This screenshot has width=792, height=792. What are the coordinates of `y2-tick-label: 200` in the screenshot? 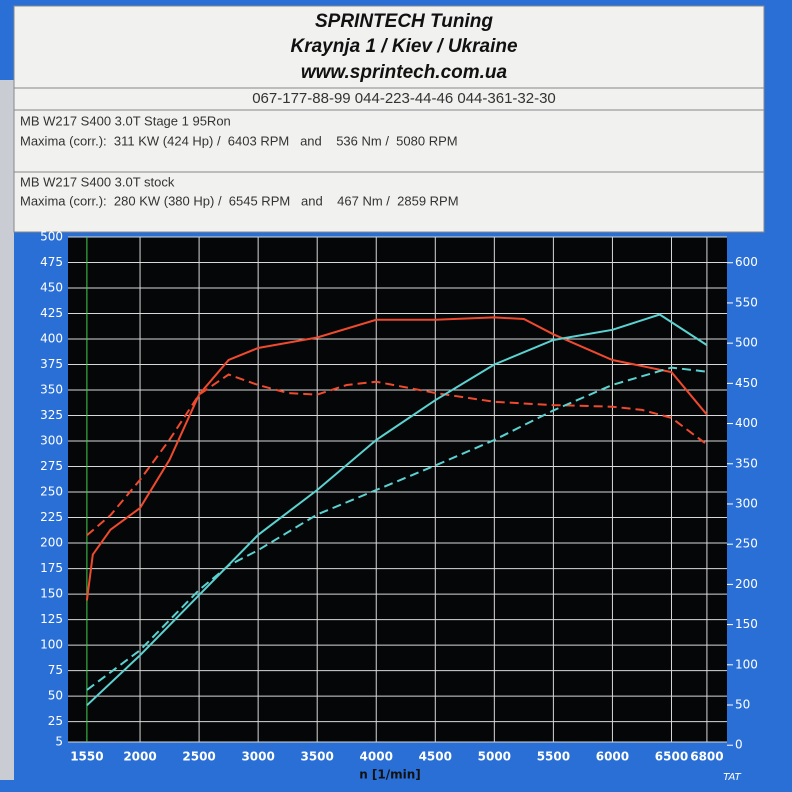 It's located at (746, 584).